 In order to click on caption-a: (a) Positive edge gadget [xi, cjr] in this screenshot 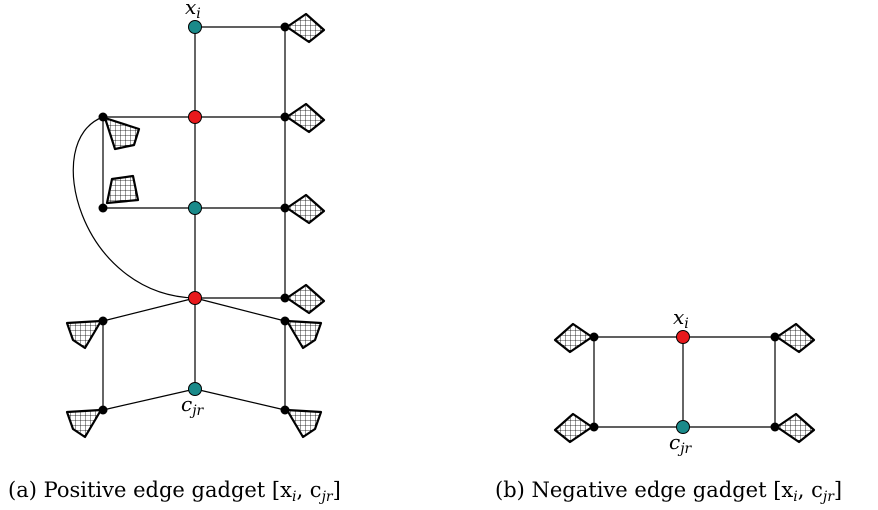, I will do `click(174, 491)`.